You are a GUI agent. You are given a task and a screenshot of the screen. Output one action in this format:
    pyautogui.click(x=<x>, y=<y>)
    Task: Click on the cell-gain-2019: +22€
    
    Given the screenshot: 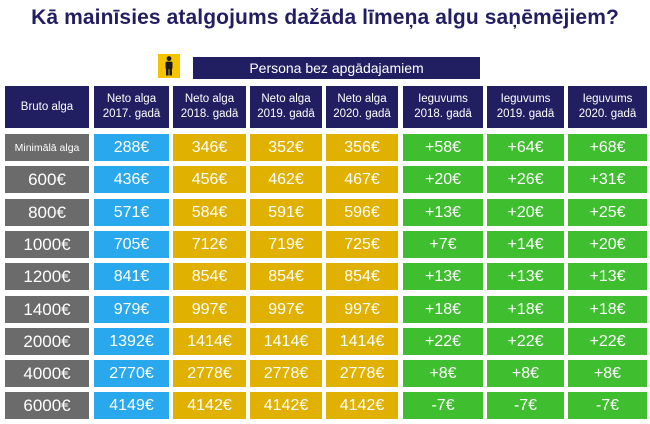 What is the action you would take?
    pyautogui.click(x=525, y=341)
    